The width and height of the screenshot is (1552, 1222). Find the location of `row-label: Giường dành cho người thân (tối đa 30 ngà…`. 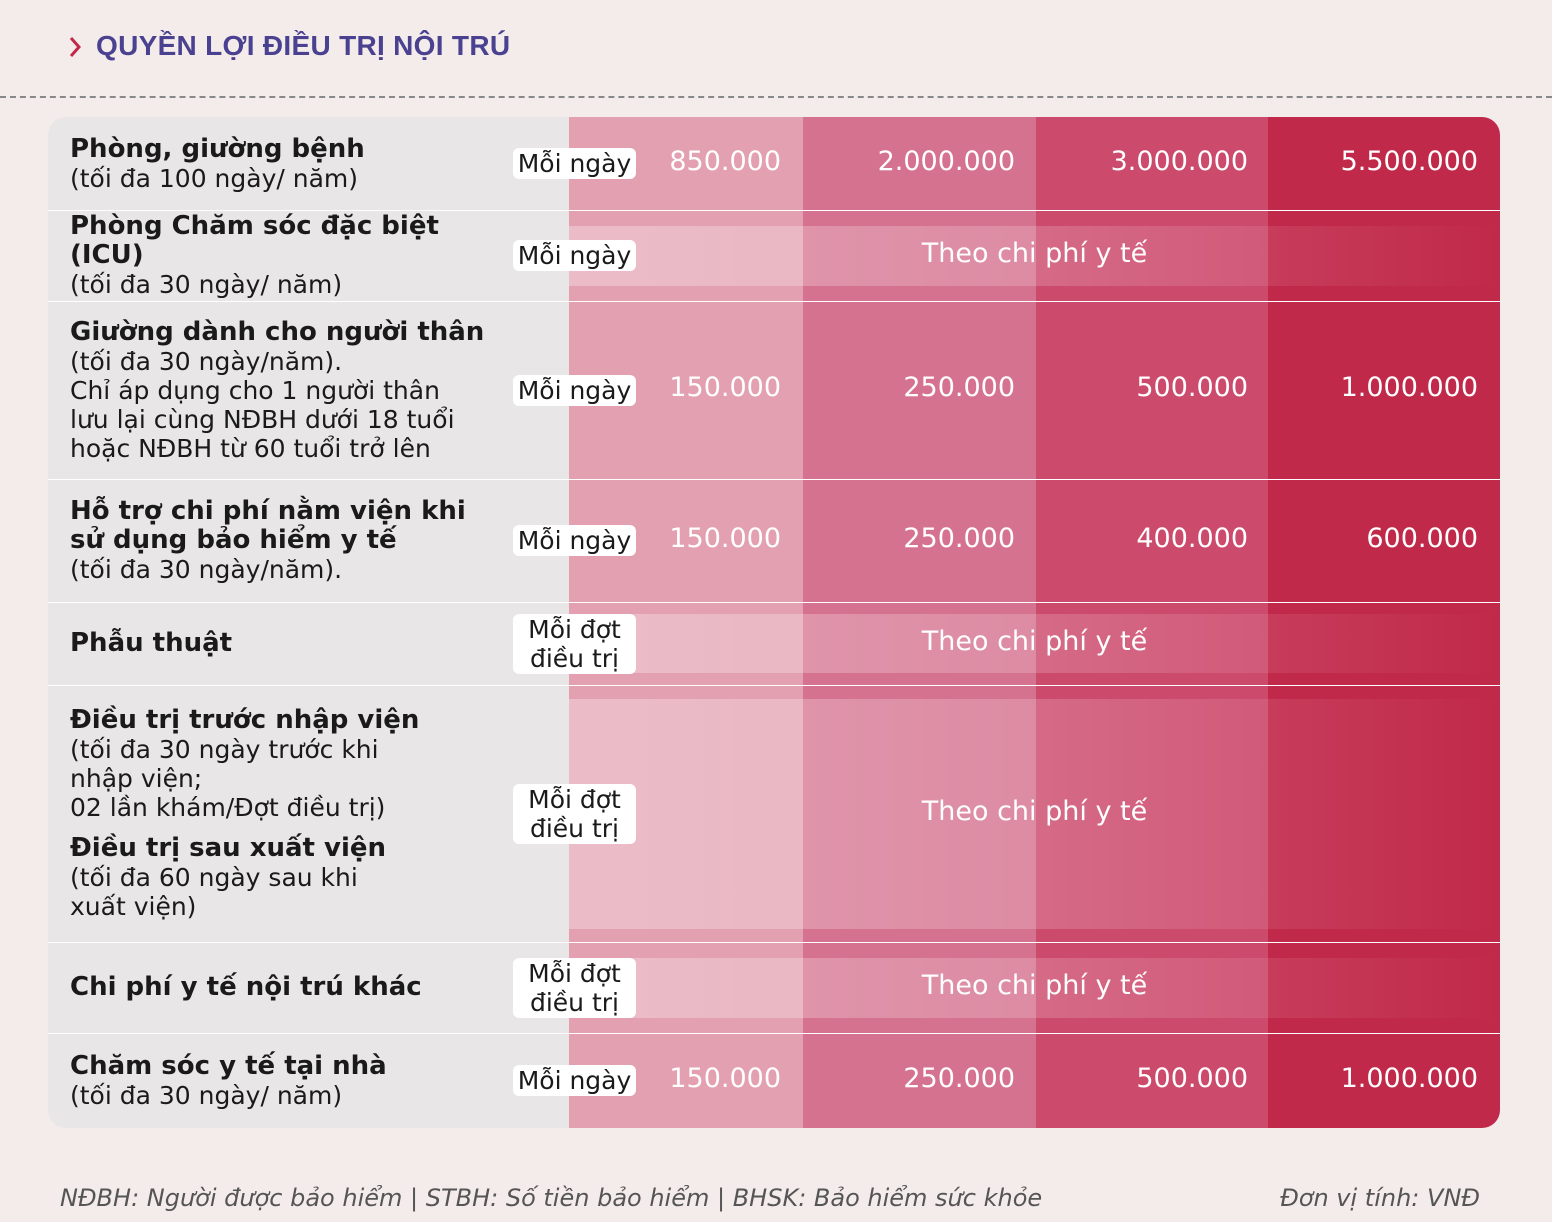

row-label: Giường dành cho người thân (tối đa 30 ngà… is located at coordinates (295, 390).